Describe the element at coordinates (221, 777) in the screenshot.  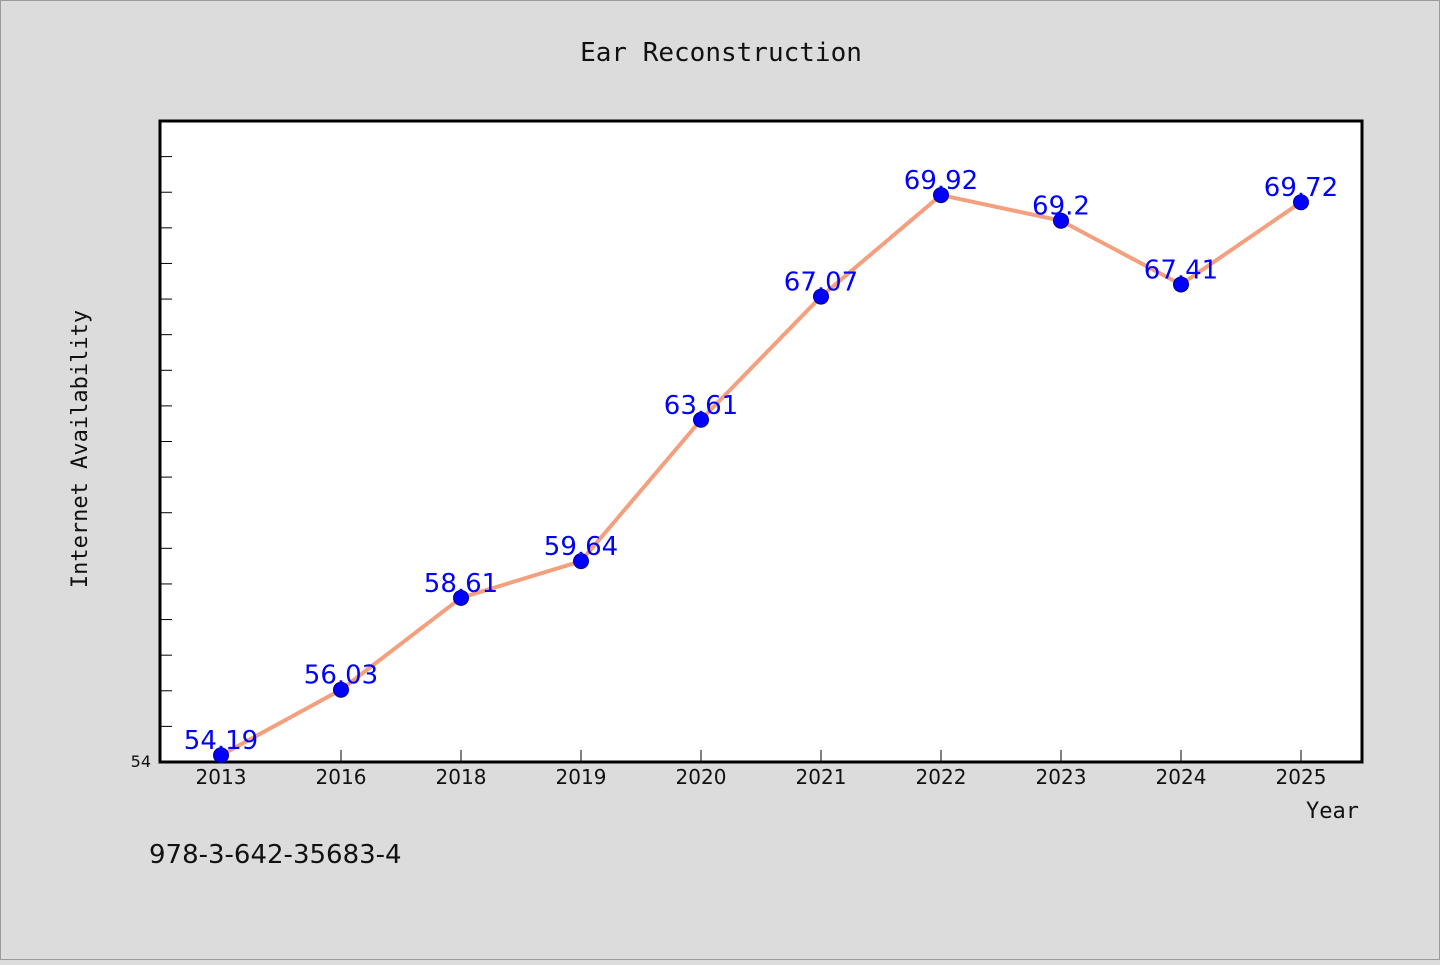
I see `x-tick-label: 2013` at that location.